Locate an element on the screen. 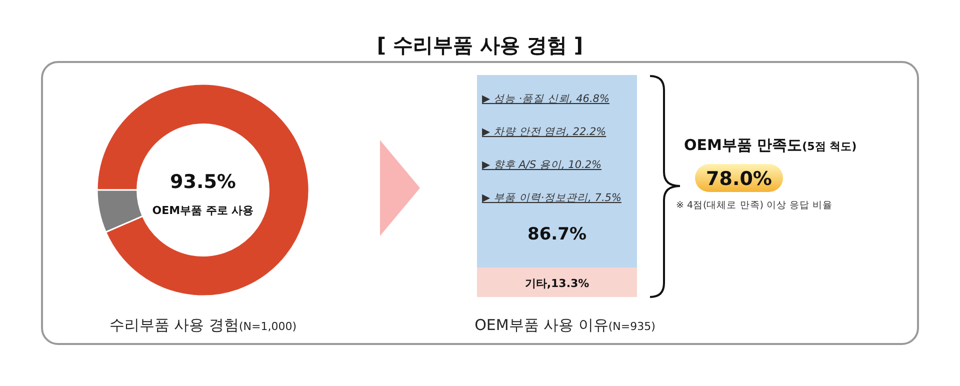 The image size is (960, 386). donut-slice is located at coordinates (203, 190).